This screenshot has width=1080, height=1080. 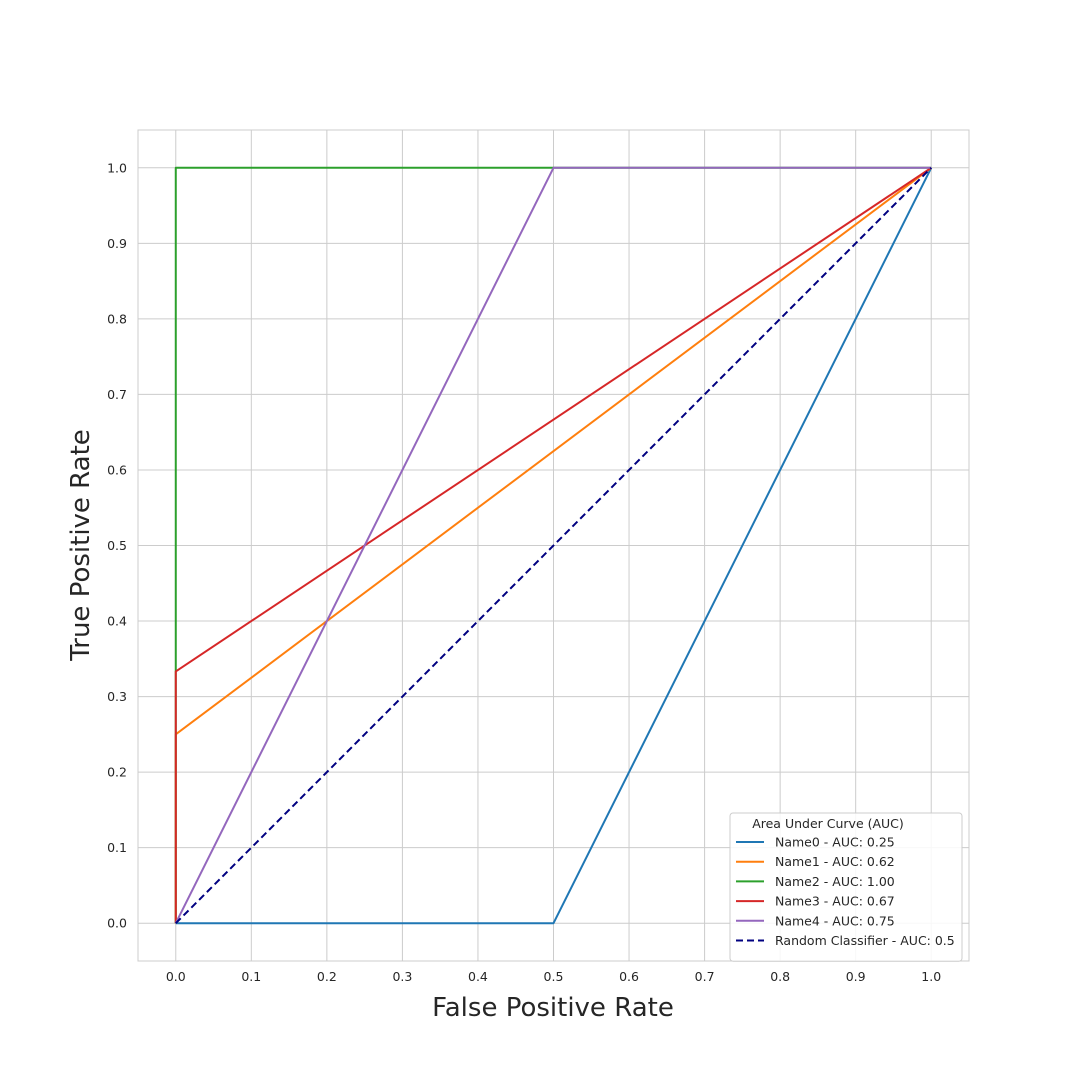 I want to click on x-tick-label: 0.9, so click(x=856, y=976).